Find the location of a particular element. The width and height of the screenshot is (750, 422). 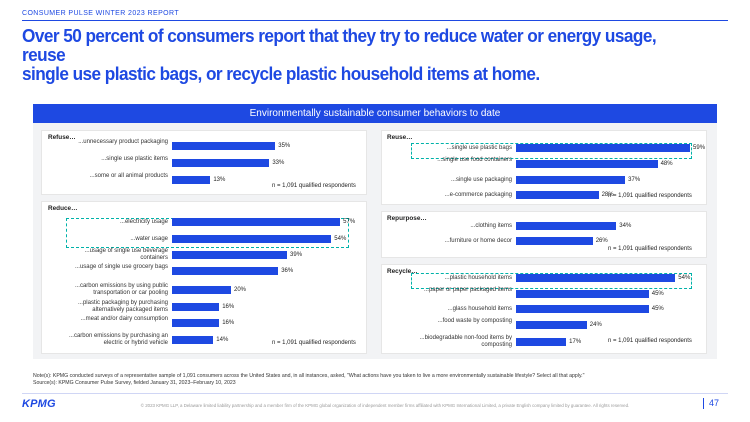

bar-value-reuse-0: 59% is located at coordinates (699, 148).